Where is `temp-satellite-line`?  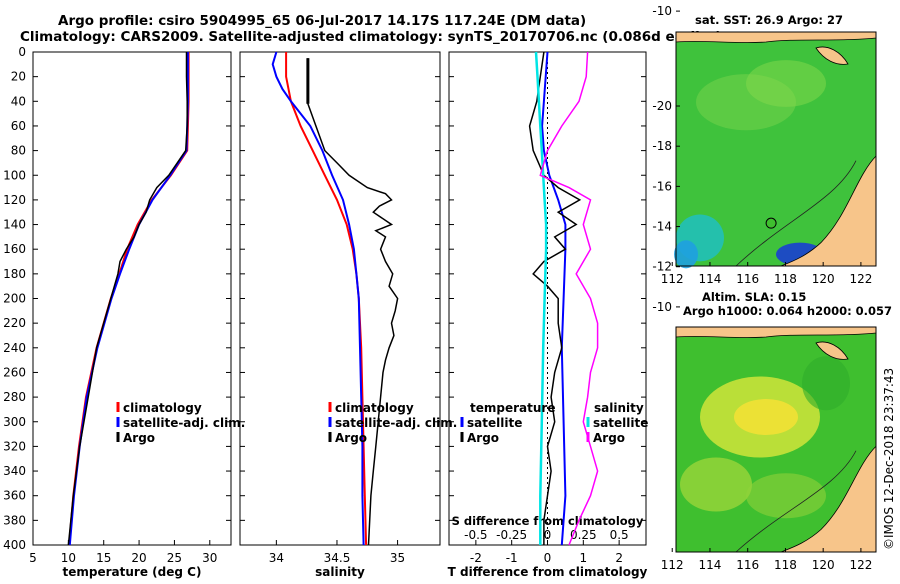 temp-satellite-line is located at coordinates (128, 299).